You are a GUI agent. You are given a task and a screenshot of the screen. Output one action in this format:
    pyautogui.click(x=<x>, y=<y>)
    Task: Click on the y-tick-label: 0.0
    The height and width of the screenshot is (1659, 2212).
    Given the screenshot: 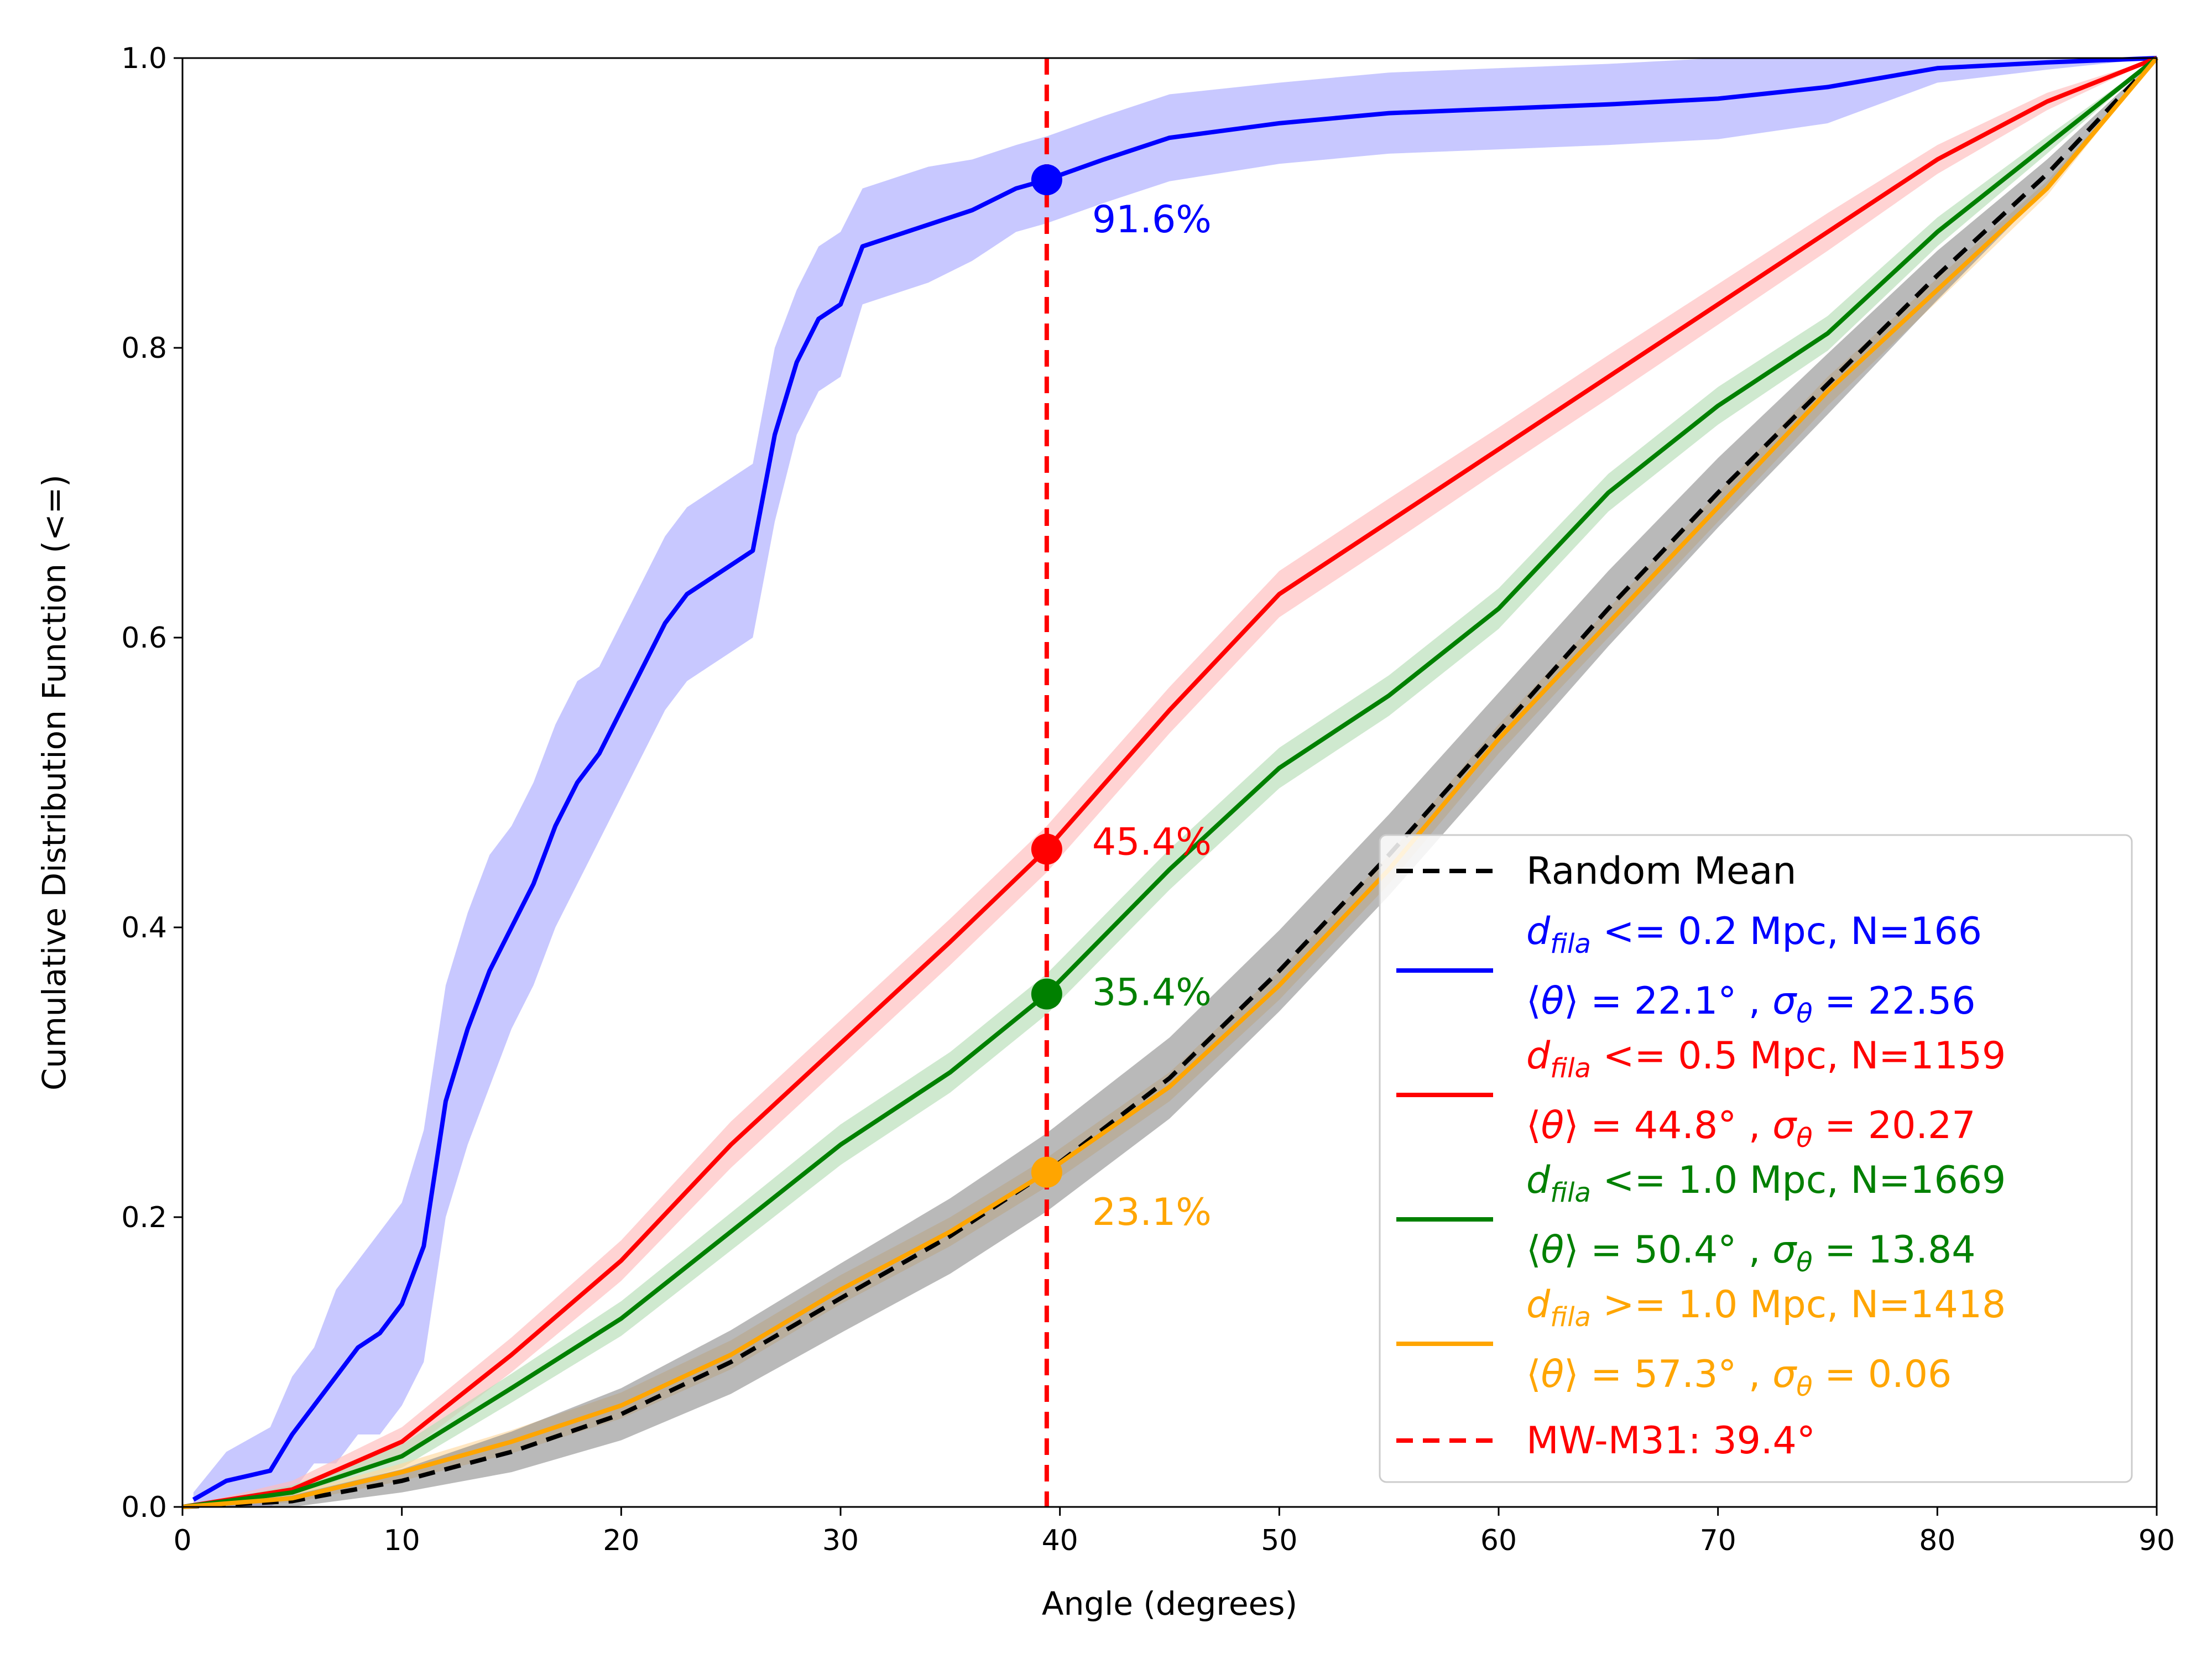 What is the action you would take?
    pyautogui.click(x=144, y=1507)
    